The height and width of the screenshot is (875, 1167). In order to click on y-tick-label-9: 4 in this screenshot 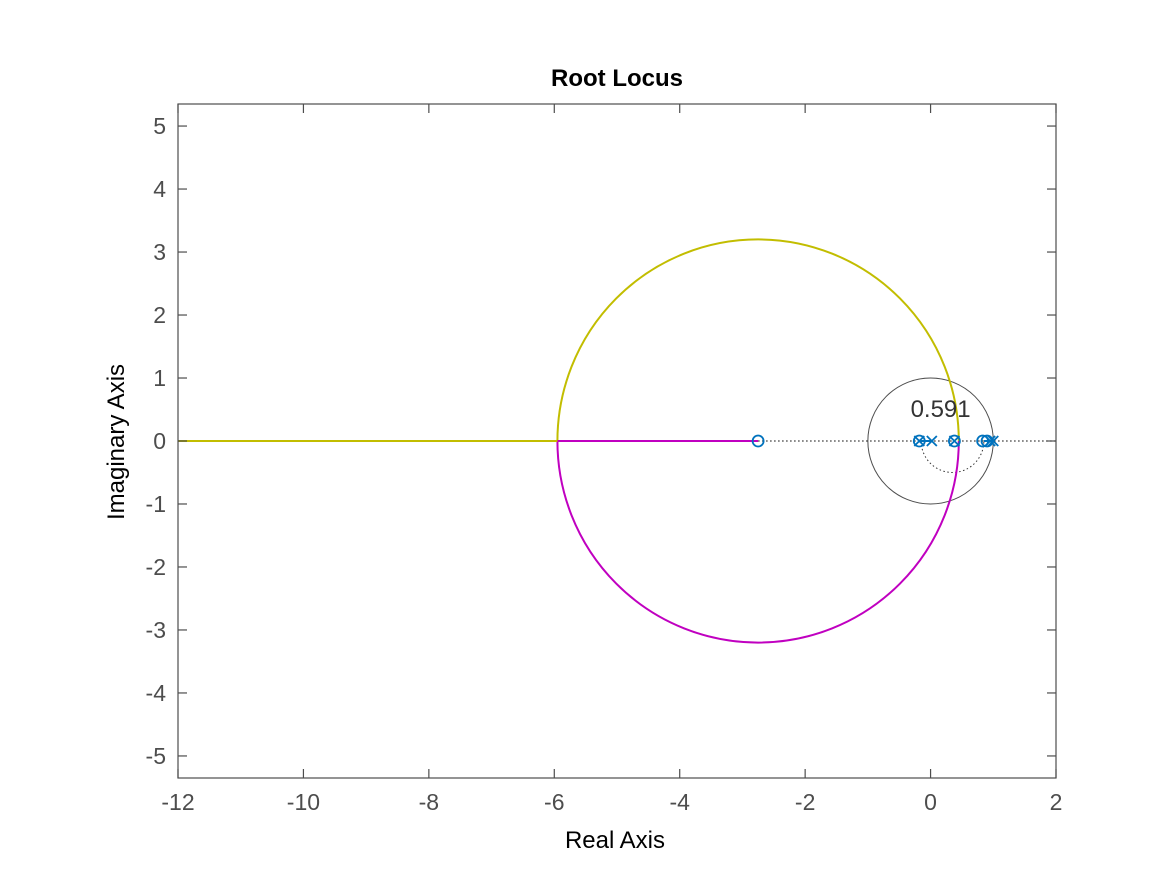, I will do `click(159, 189)`.